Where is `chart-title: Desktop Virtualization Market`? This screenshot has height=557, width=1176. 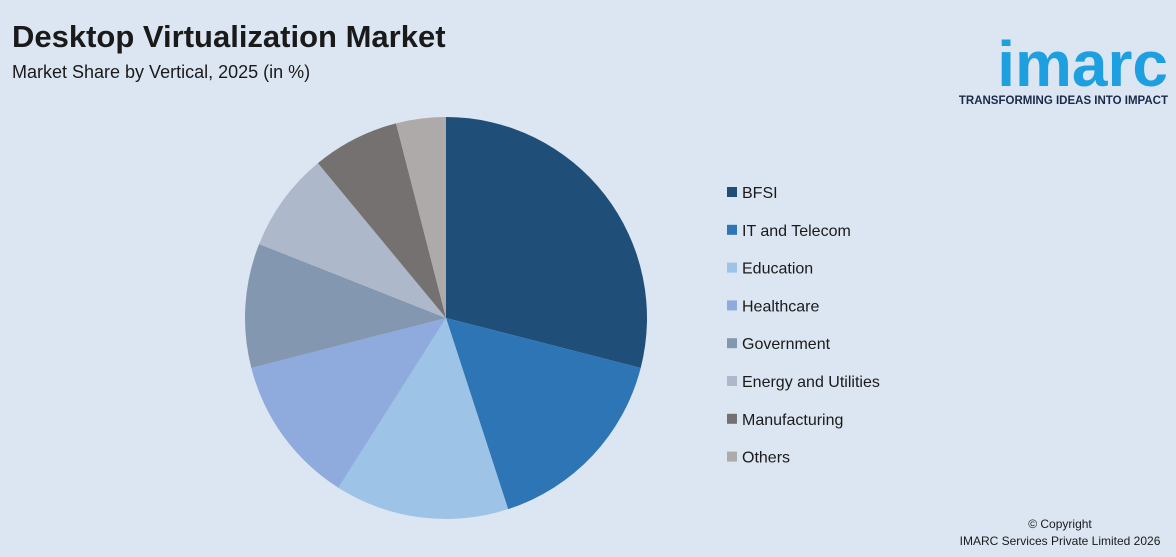
chart-title: Desktop Virtualization Market is located at coordinates (229, 36).